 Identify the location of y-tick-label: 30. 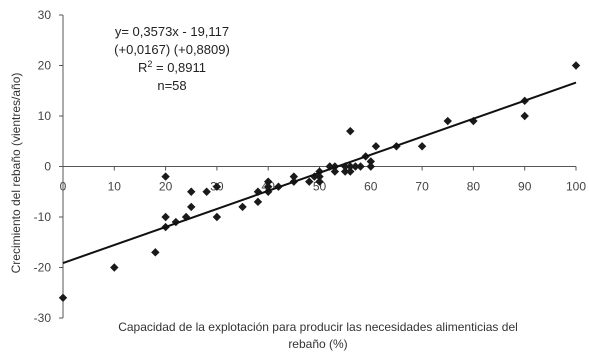
(45, 15).